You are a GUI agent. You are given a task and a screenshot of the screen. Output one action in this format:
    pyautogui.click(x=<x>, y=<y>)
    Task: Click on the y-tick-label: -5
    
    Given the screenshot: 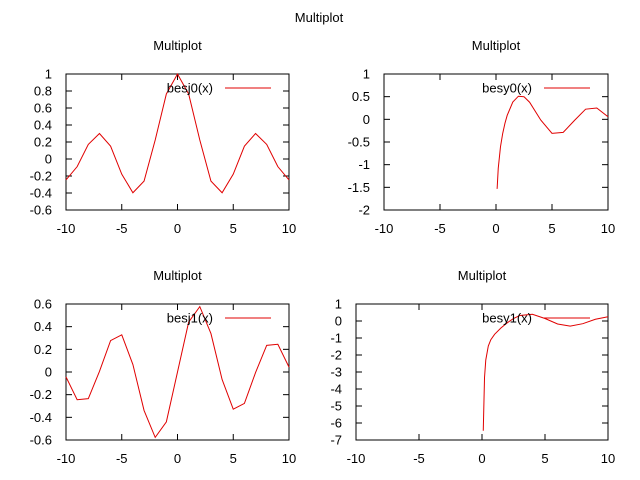 What is the action you would take?
    pyautogui.click(x=336, y=406)
    